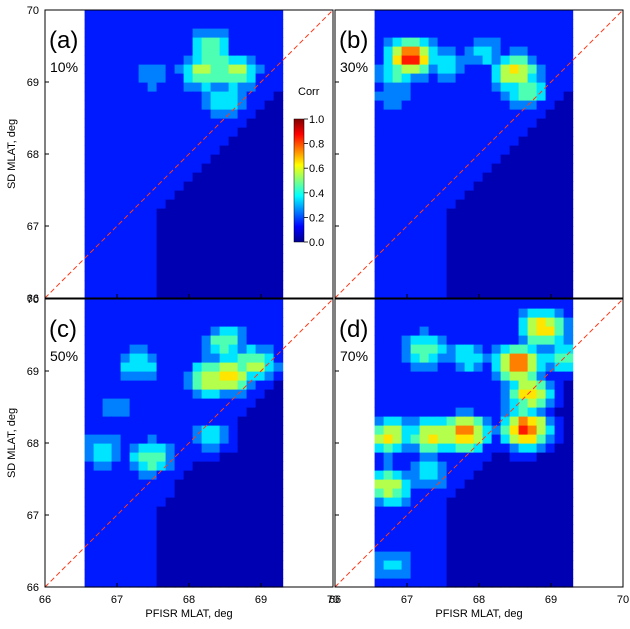 This screenshot has width=630, height=629. I want to click on y-tick-label: 66, so click(33, 588).